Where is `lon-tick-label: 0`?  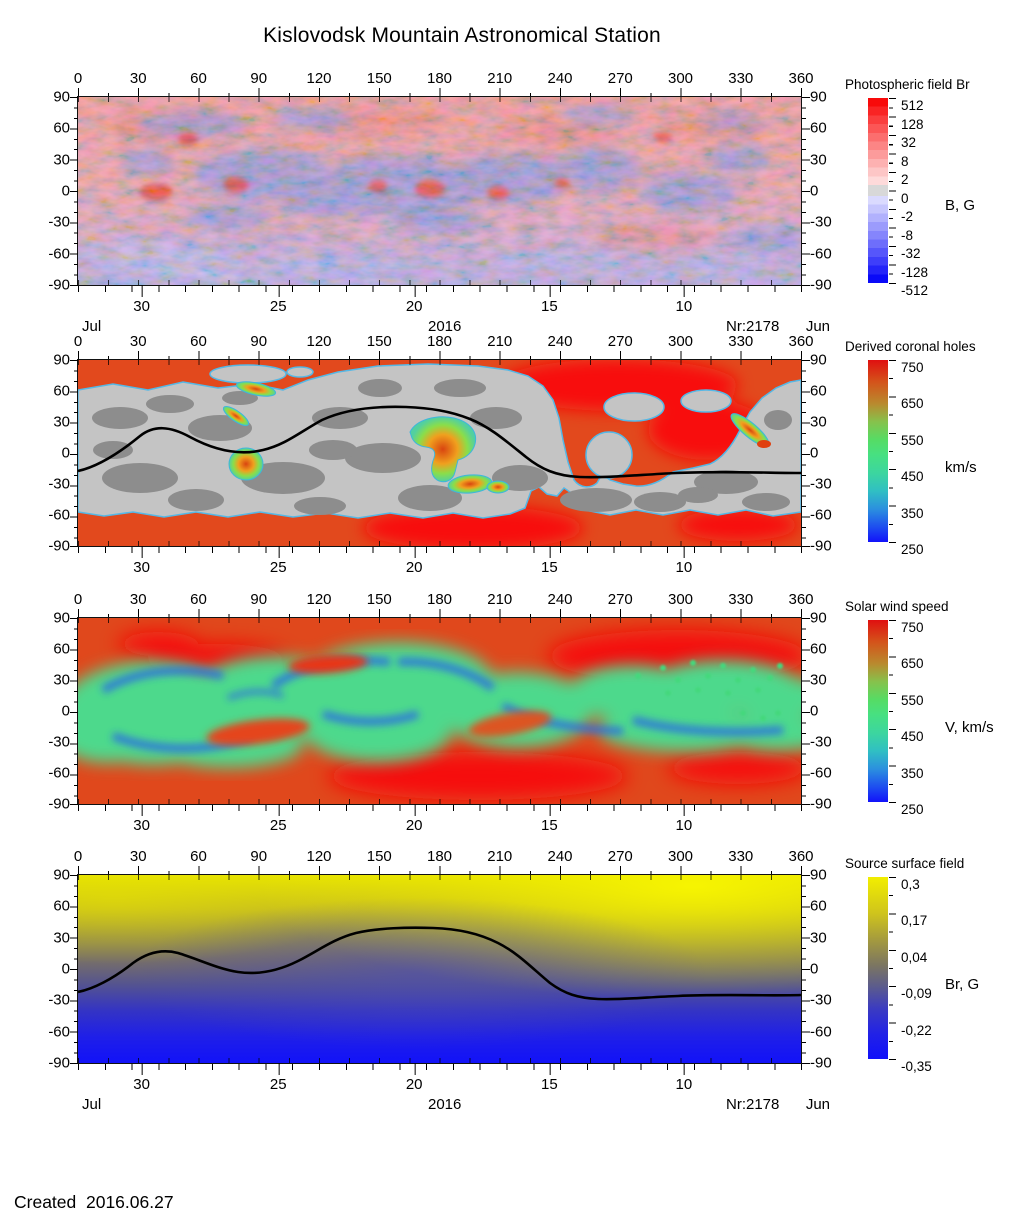 lon-tick-label: 0 is located at coordinates (78, 599).